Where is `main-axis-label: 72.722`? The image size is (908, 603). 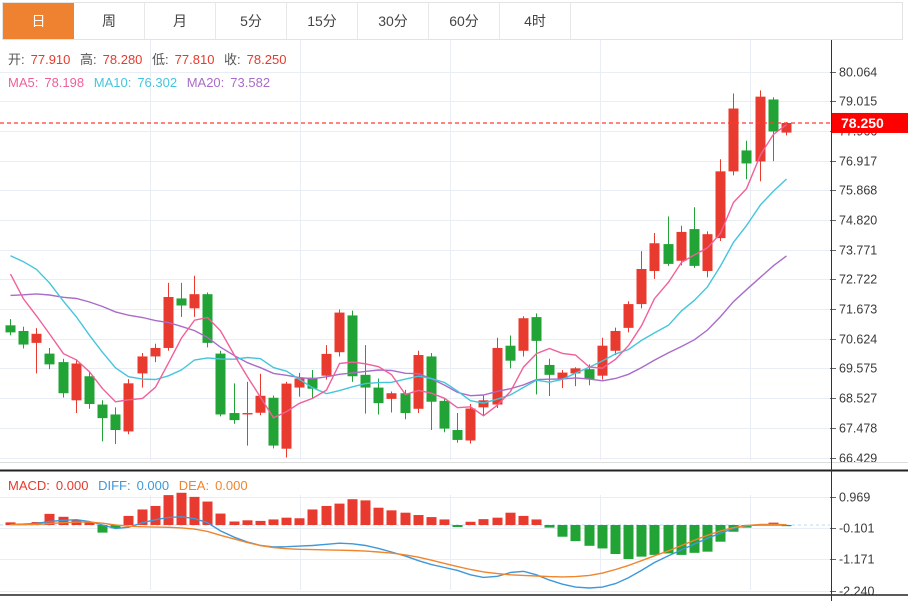 main-axis-label: 72.722 is located at coordinates (858, 280).